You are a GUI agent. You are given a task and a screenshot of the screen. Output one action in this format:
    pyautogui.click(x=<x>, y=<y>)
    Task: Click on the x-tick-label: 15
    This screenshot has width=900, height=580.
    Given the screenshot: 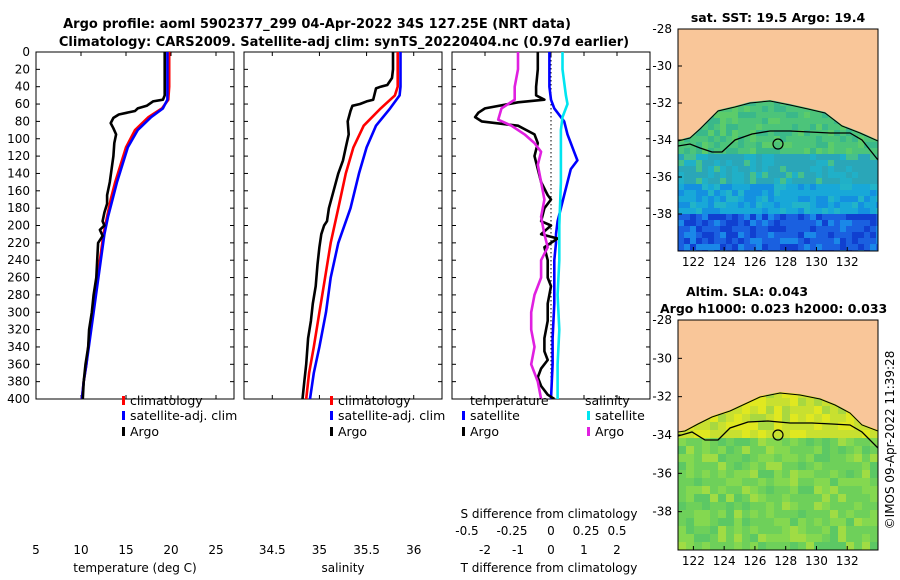 What is the action you would take?
    pyautogui.click(x=125, y=550)
    